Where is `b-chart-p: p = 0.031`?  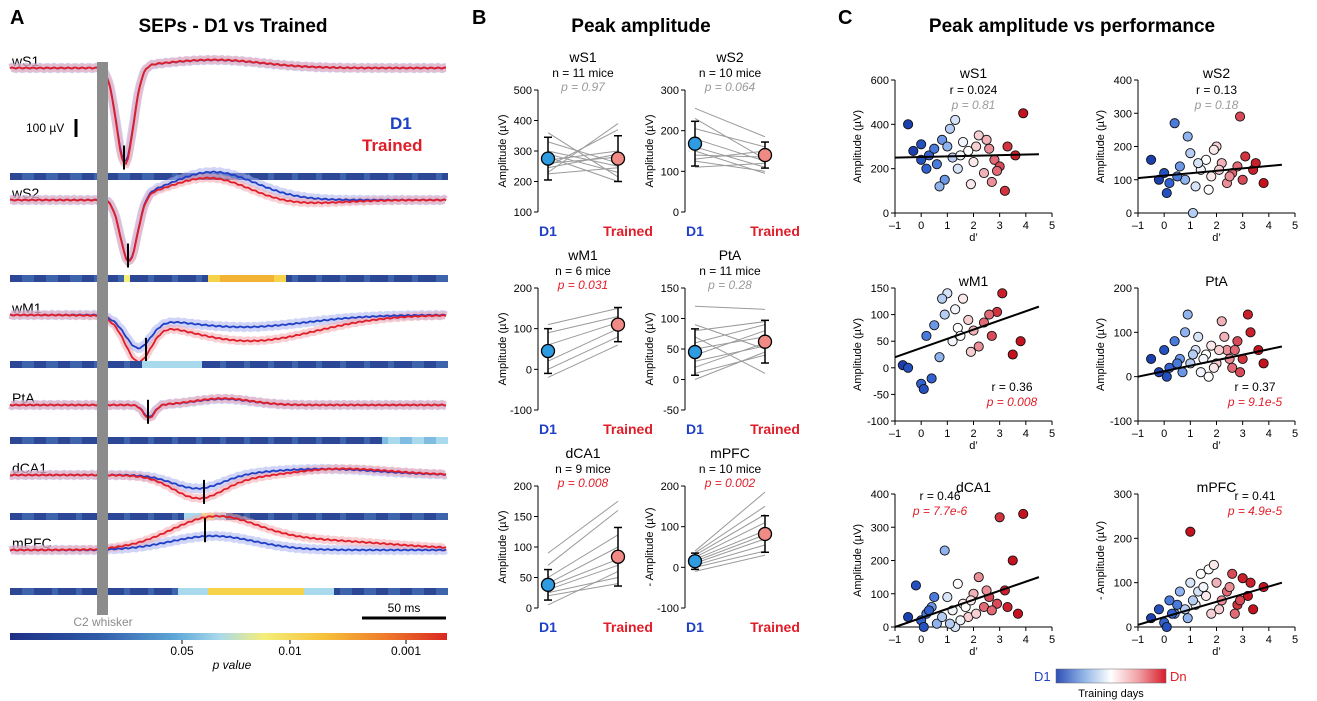 b-chart-p: p = 0.031 is located at coordinates (582, 285).